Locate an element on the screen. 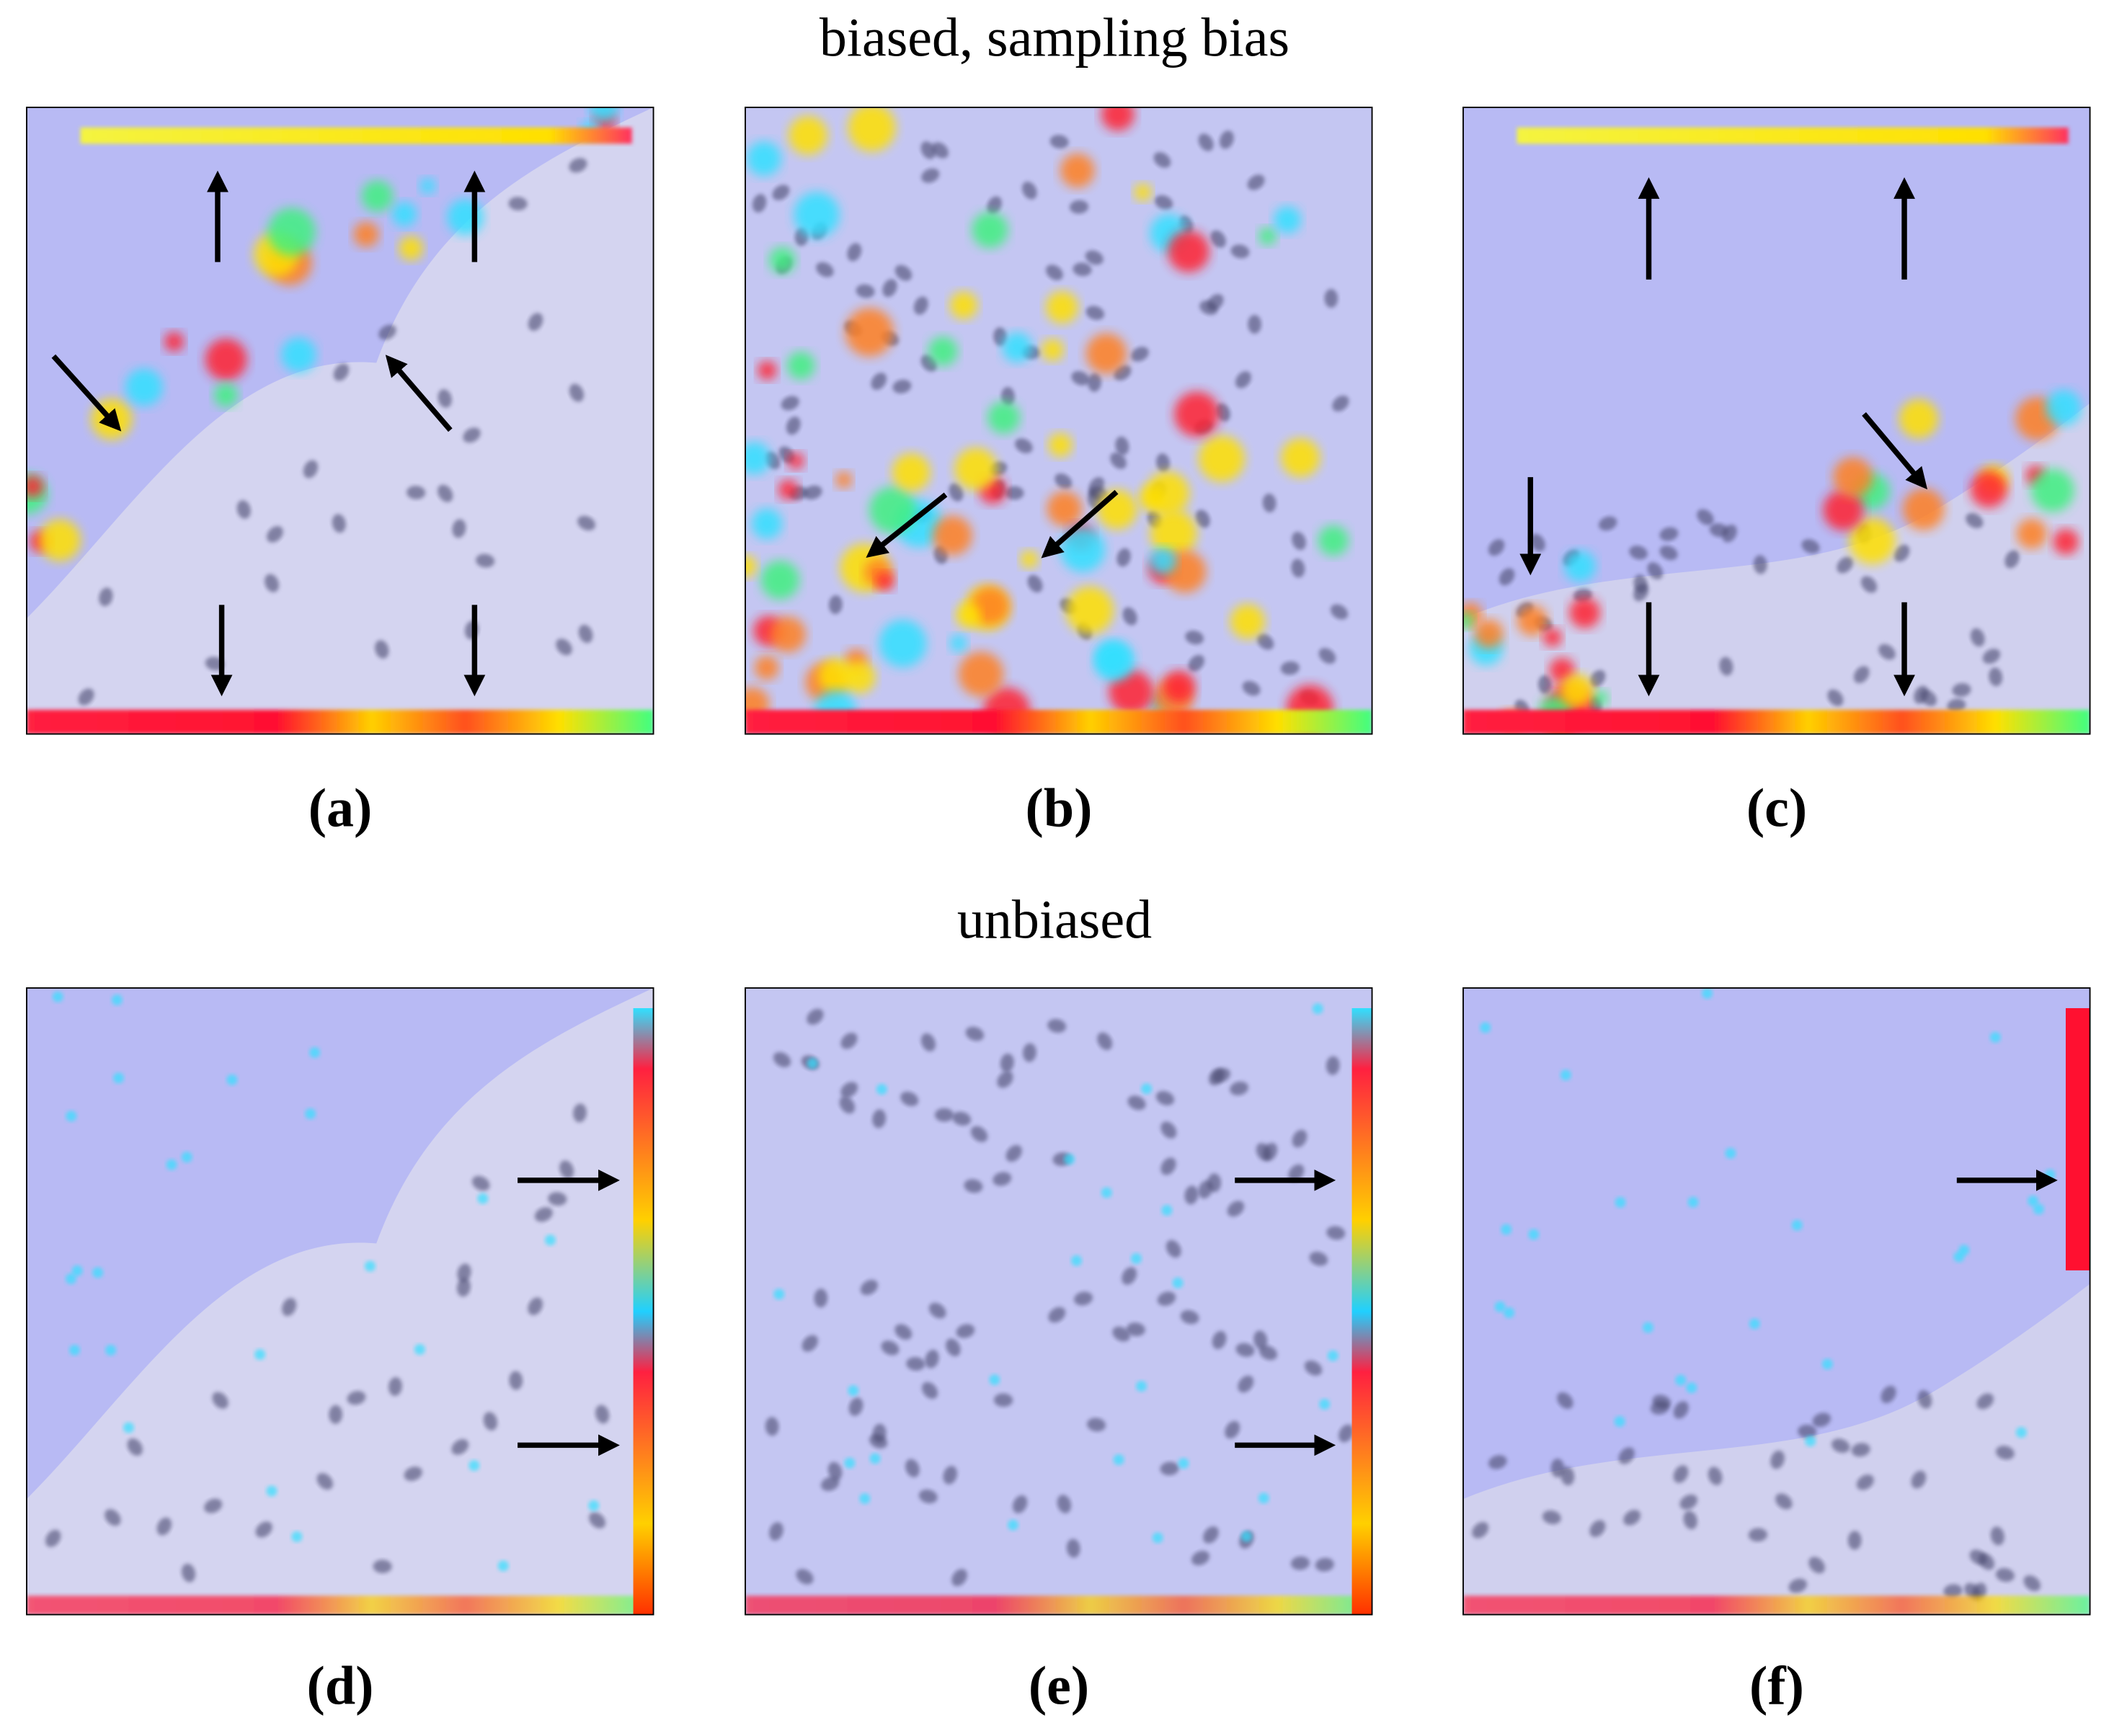 This screenshot has height=1736, width=2109. row-title: biased, sampling bias is located at coordinates (1054, 38).